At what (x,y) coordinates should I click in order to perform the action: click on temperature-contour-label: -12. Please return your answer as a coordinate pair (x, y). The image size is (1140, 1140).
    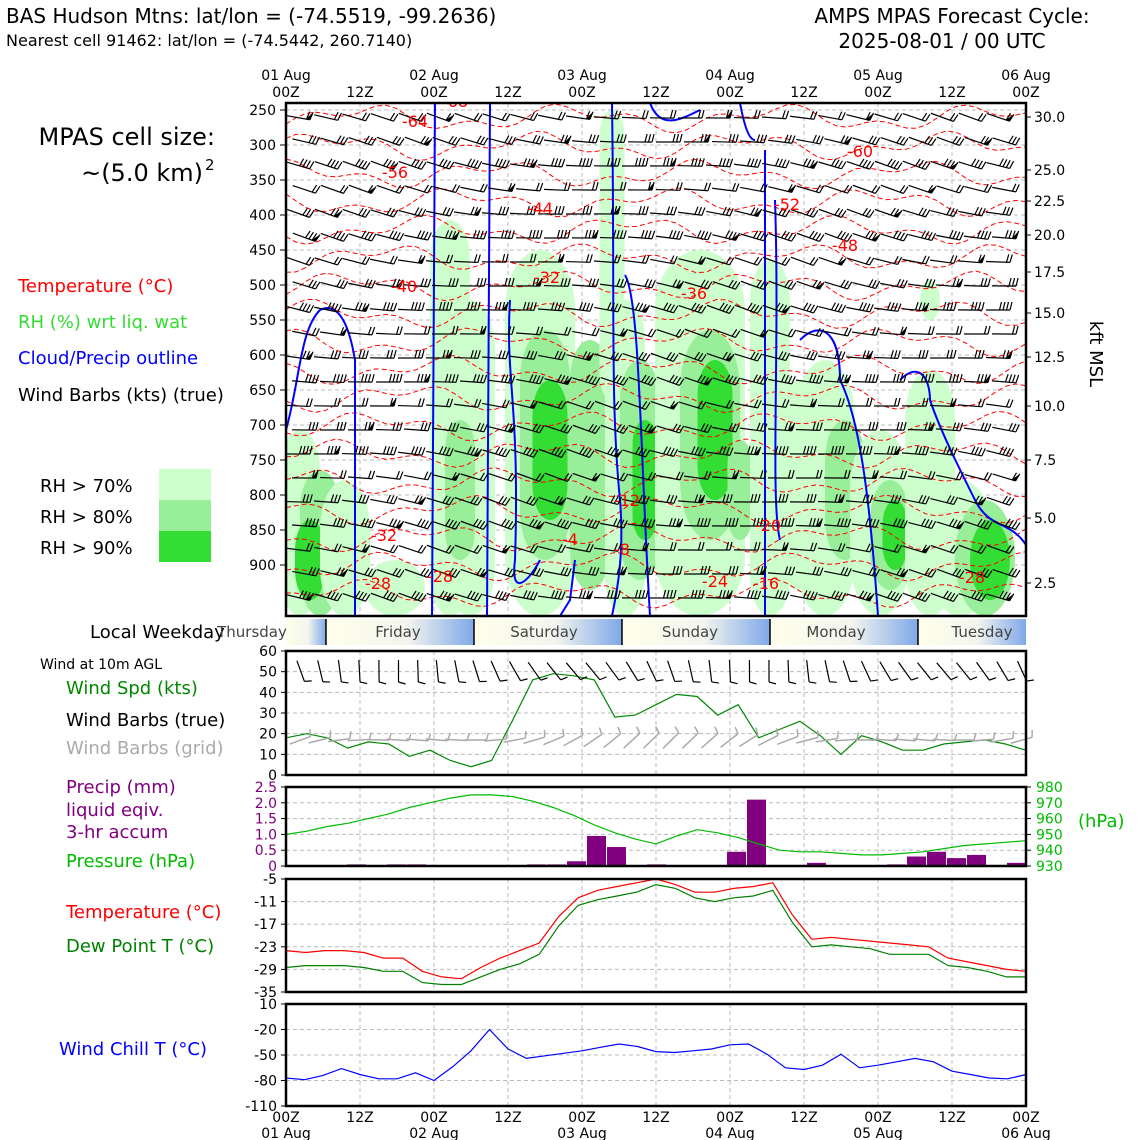
    Looking at the image, I should click on (627, 500).